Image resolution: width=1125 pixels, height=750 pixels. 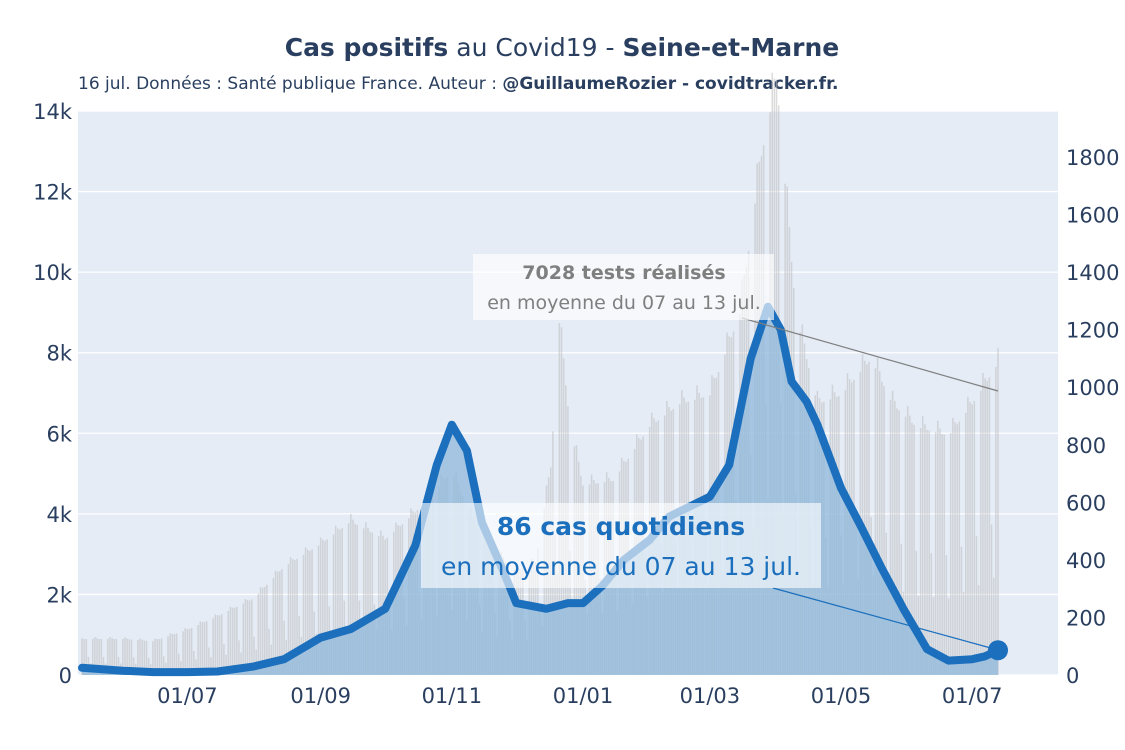 I want to click on x-tick-label: 01/07, so click(x=972, y=696).